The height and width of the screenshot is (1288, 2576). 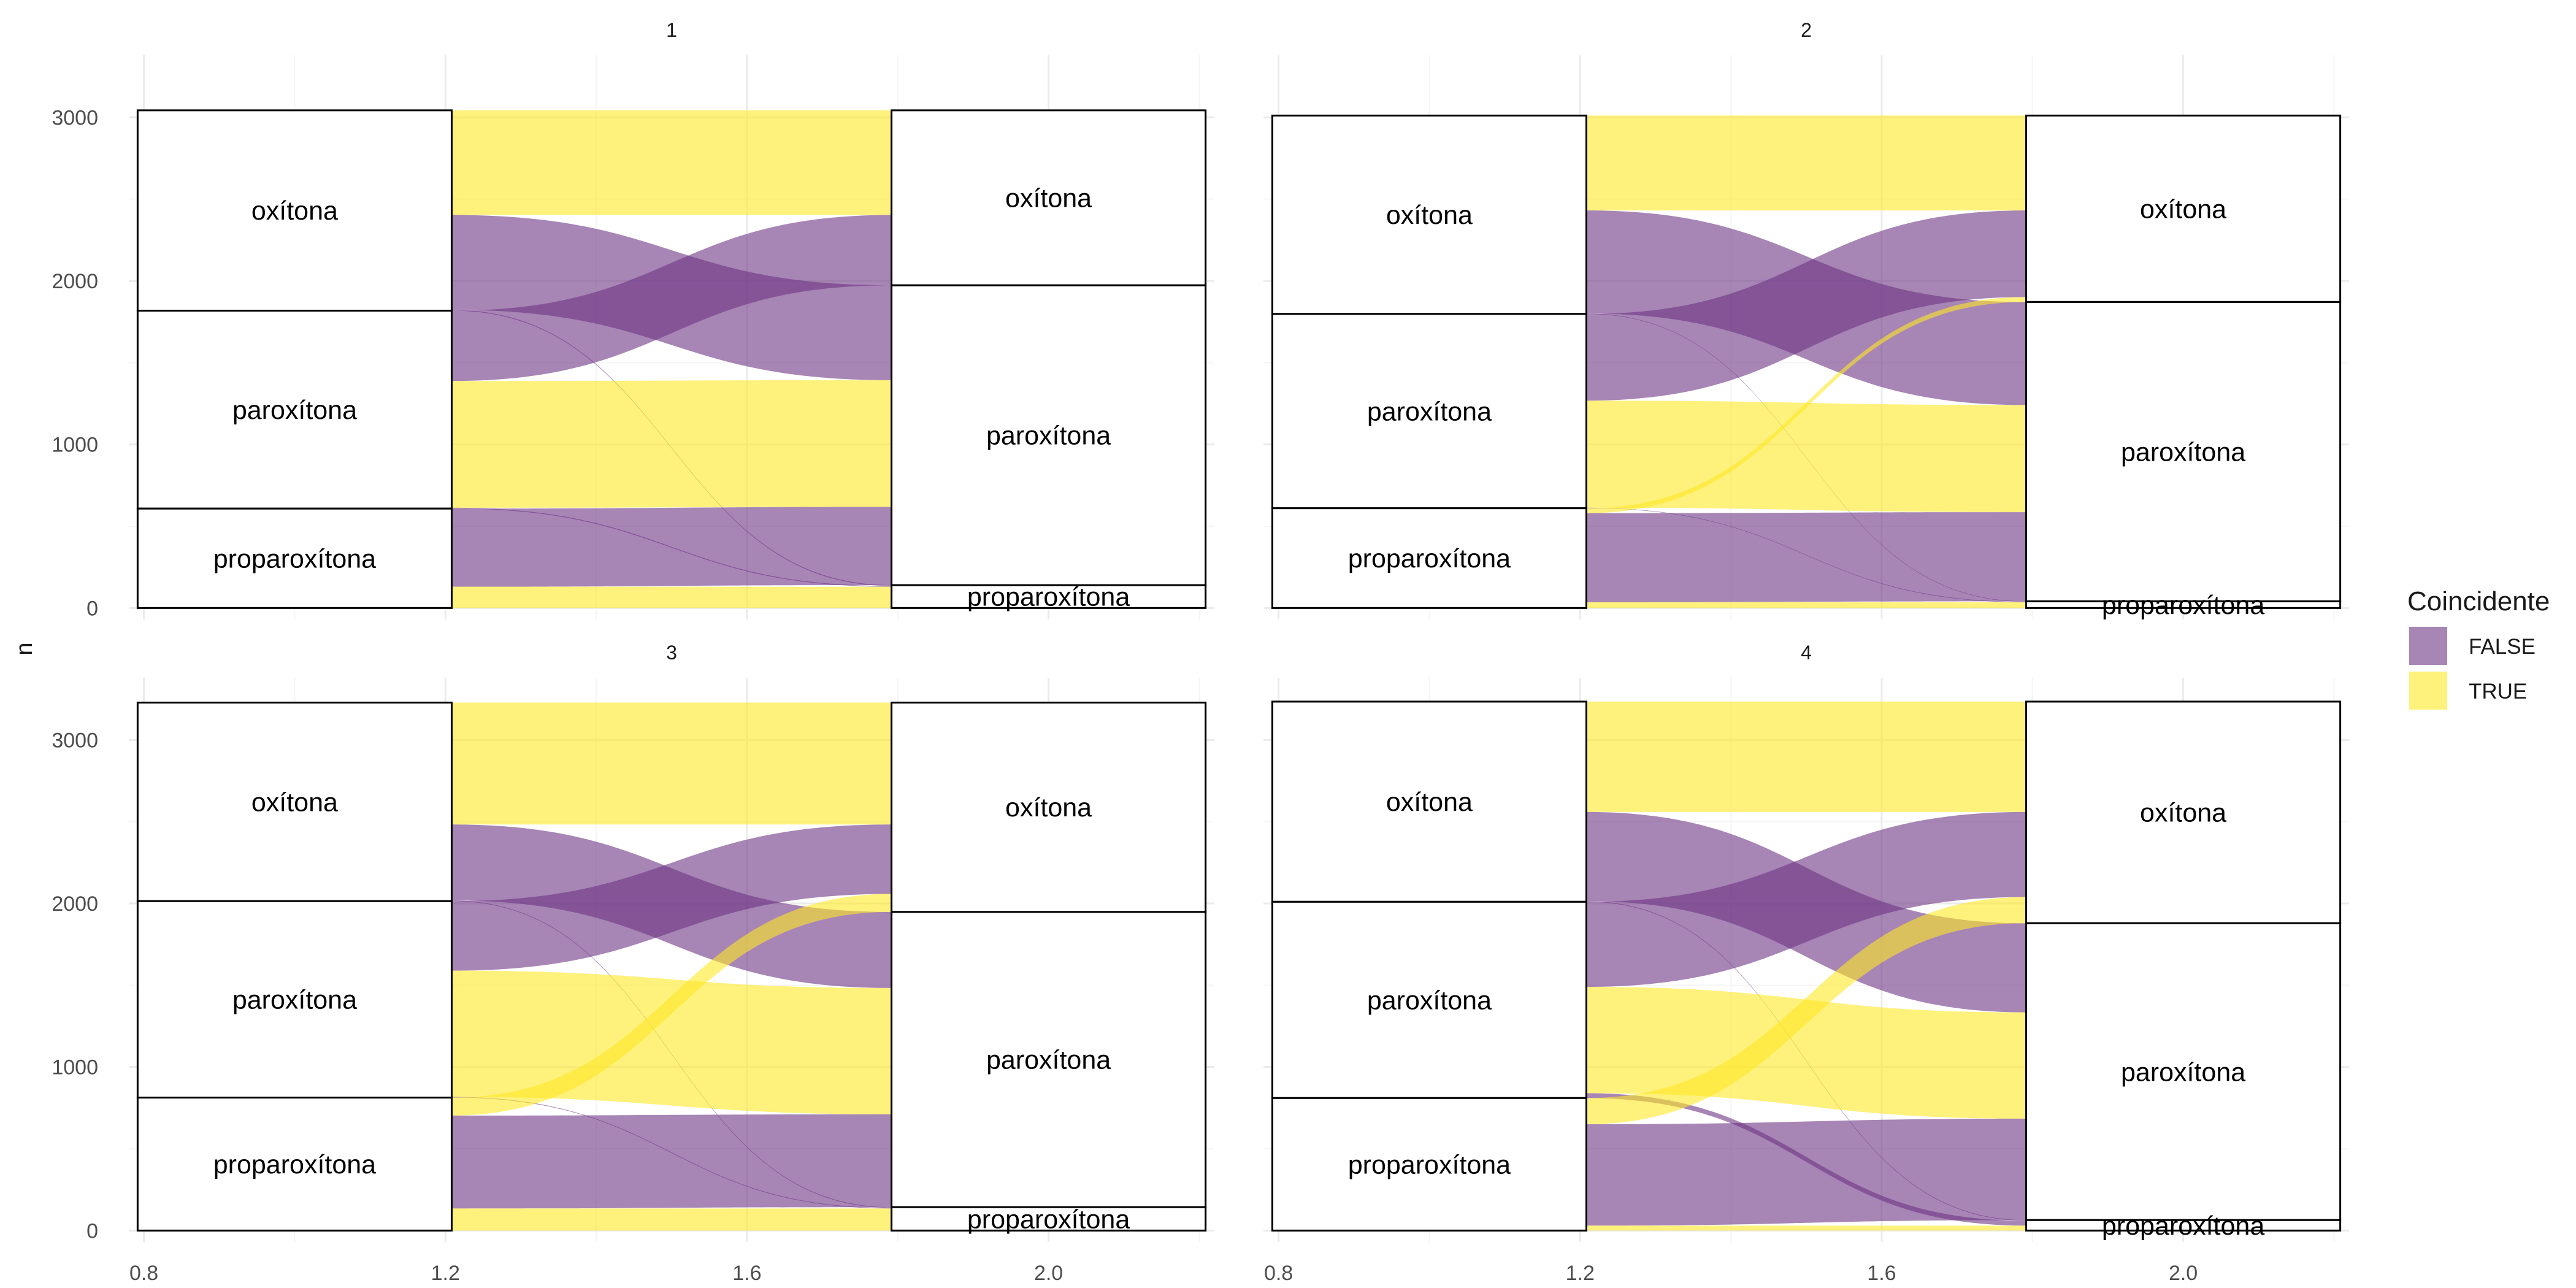 What do you see at coordinates (2428, 691) in the screenshot?
I see `legend-swatch-TRUE` at bounding box center [2428, 691].